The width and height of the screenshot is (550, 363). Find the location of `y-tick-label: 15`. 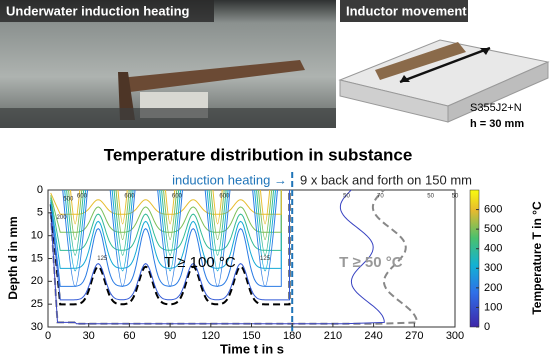

y-tick-label: 15 is located at coordinates (37, 258).